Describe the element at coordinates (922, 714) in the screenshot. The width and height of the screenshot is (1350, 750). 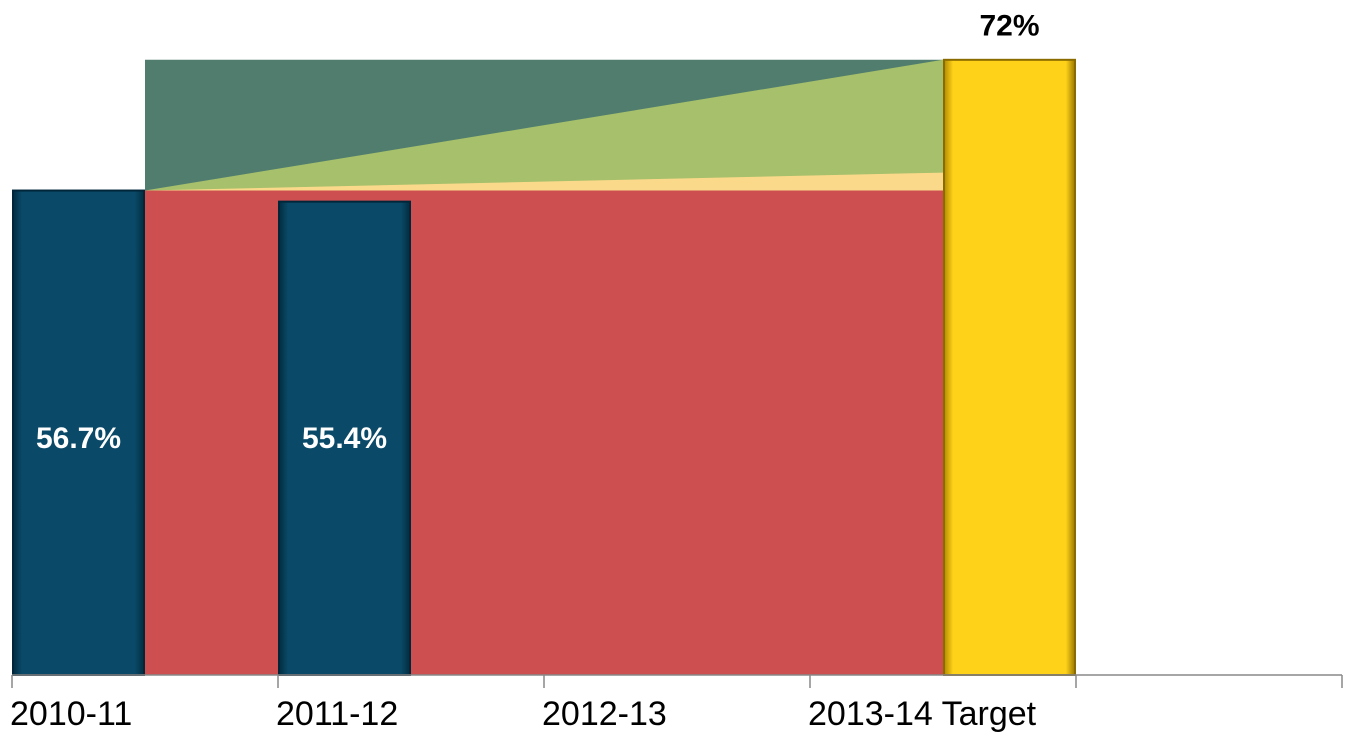
I see `x-tick-label: 2013-14 Target` at that location.